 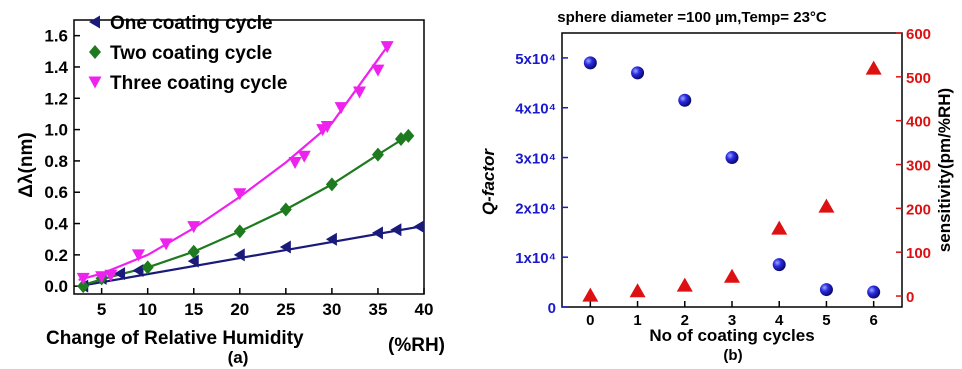 What do you see at coordinates (56, 286) in the screenshot?
I see `panel-a-y-tick-label: 0.0` at bounding box center [56, 286].